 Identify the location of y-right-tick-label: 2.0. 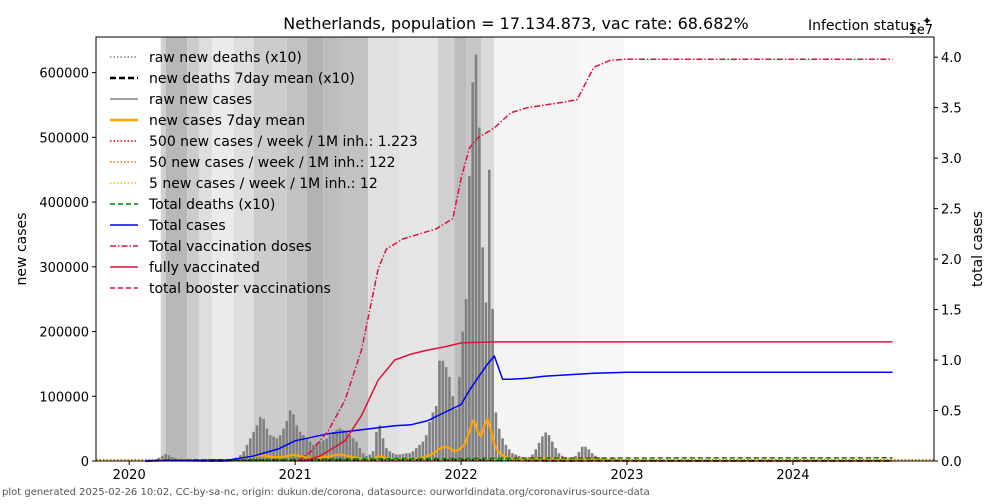
(951, 260).